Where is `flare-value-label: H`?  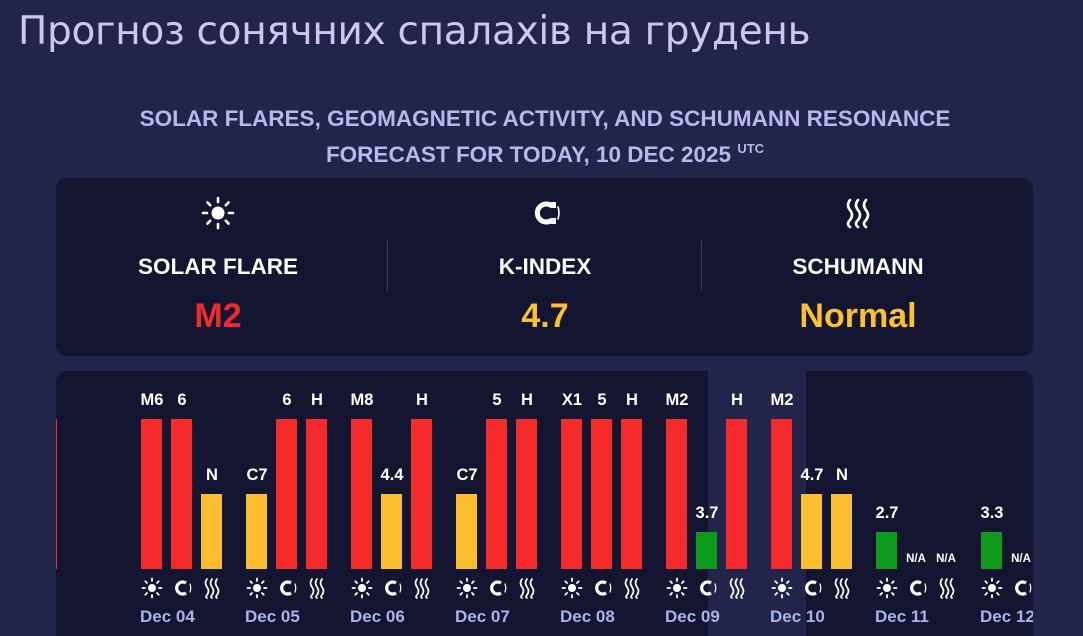
flare-value-label: H is located at coordinates (64, 400).